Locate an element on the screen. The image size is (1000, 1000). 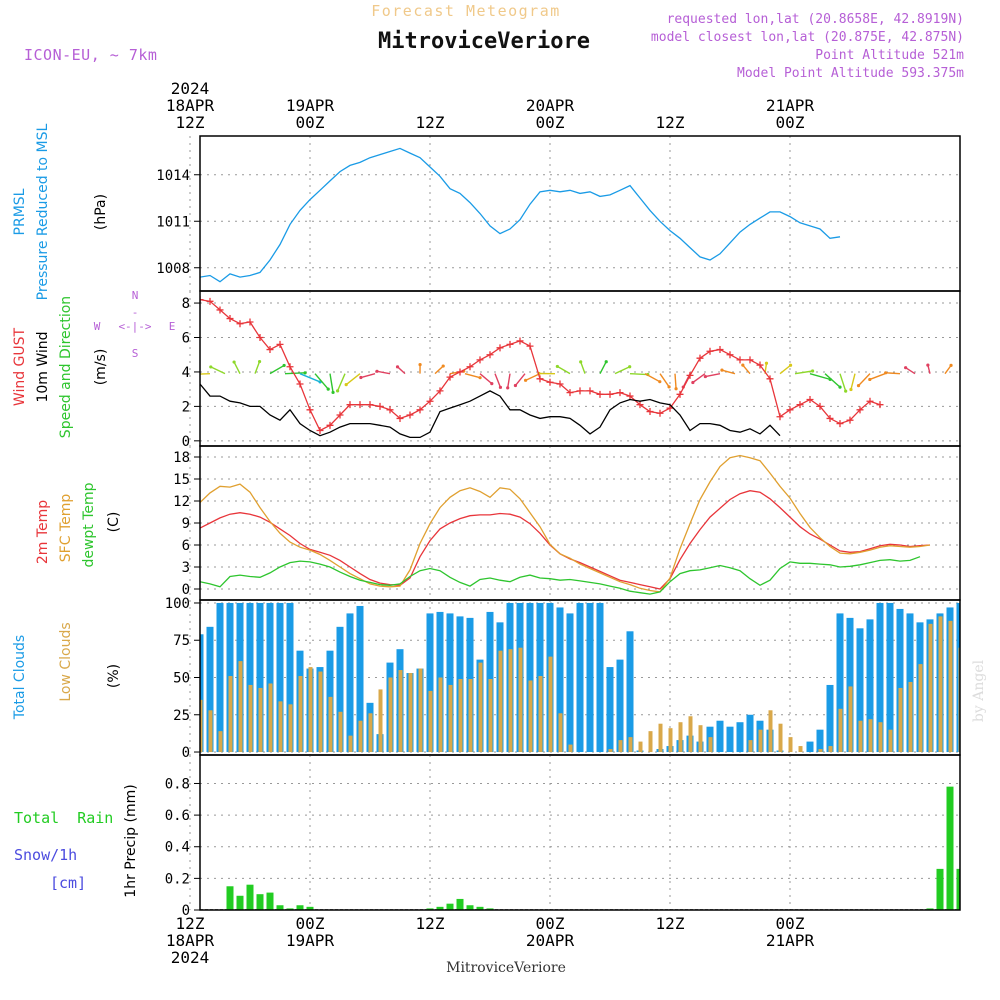
top-time-label: 18APR is located at coordinates (190, 105).